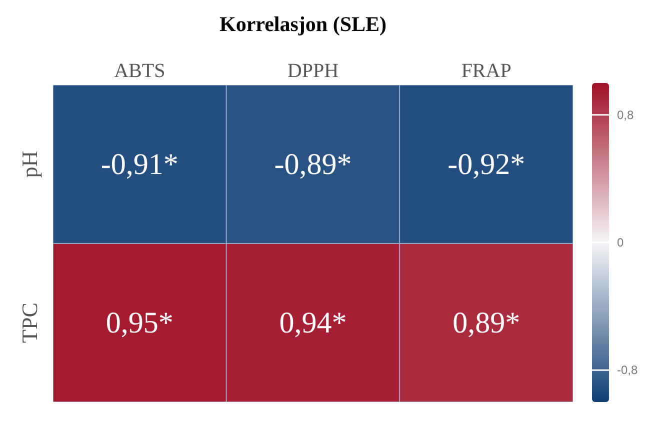 The height and width of the screenshot is (445, 657). What do you see at coordinates (620, 243) in the screenshot?
I see `color-bar-label: 0` at bounding box center [620, 243].